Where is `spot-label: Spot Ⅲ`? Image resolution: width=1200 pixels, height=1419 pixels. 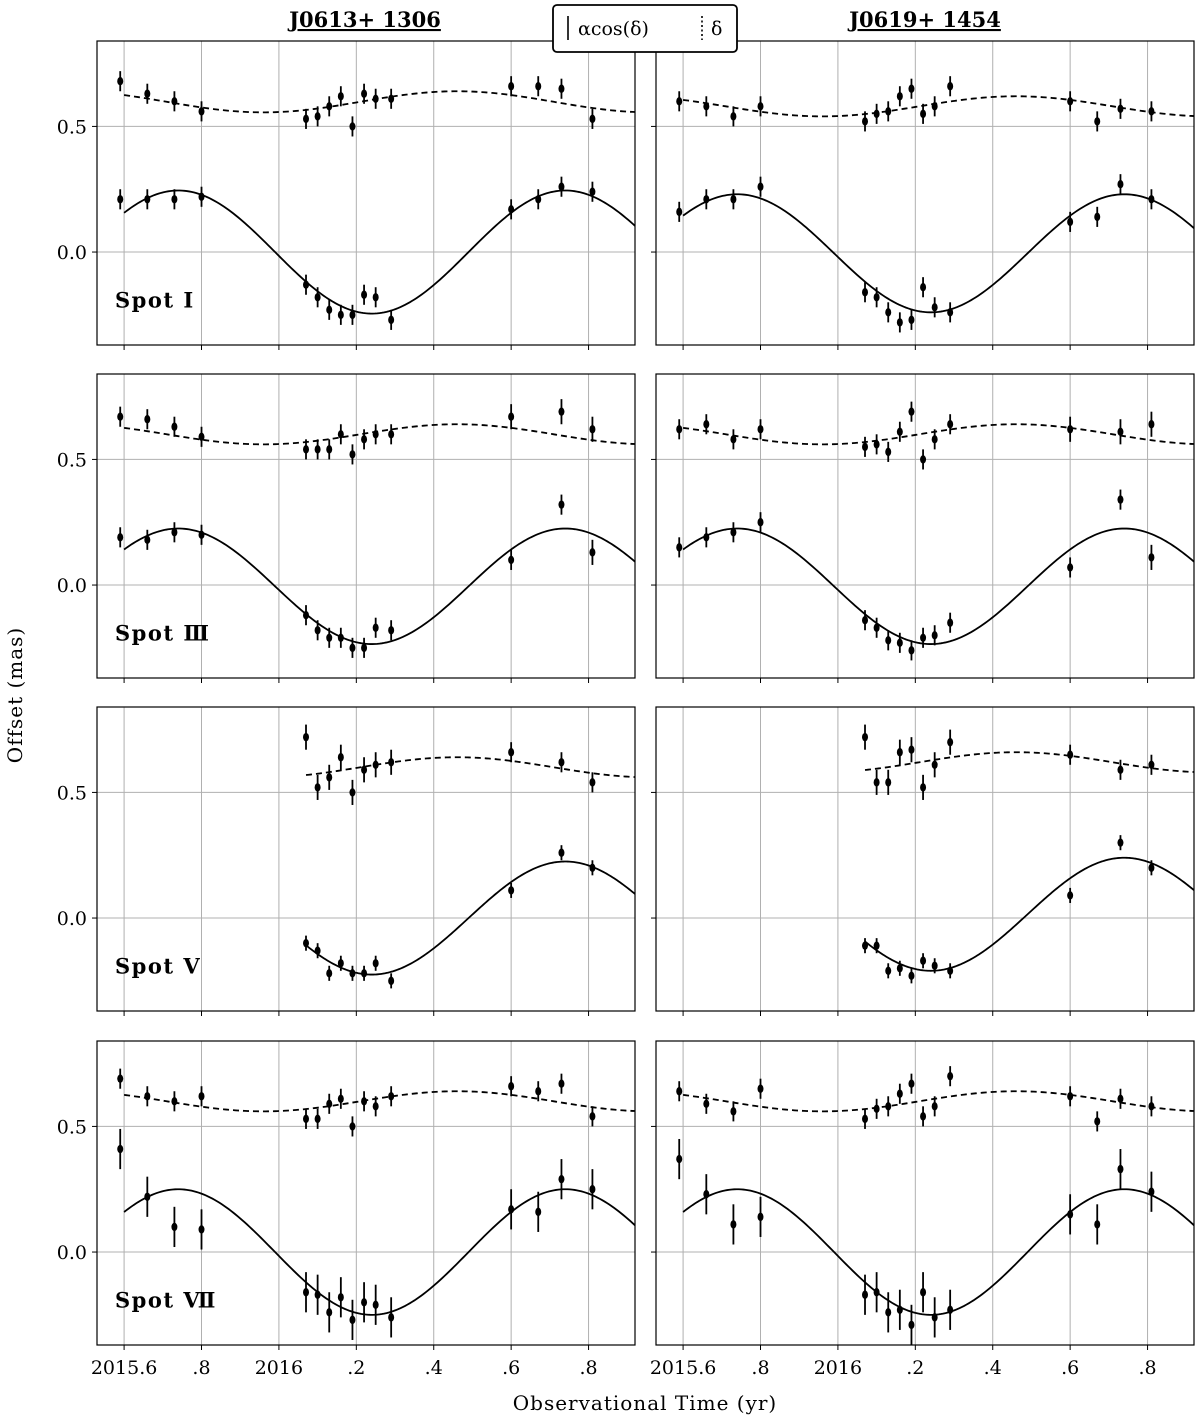
spot-label: Spot Ⅲ is located at coordinates (162, 632).